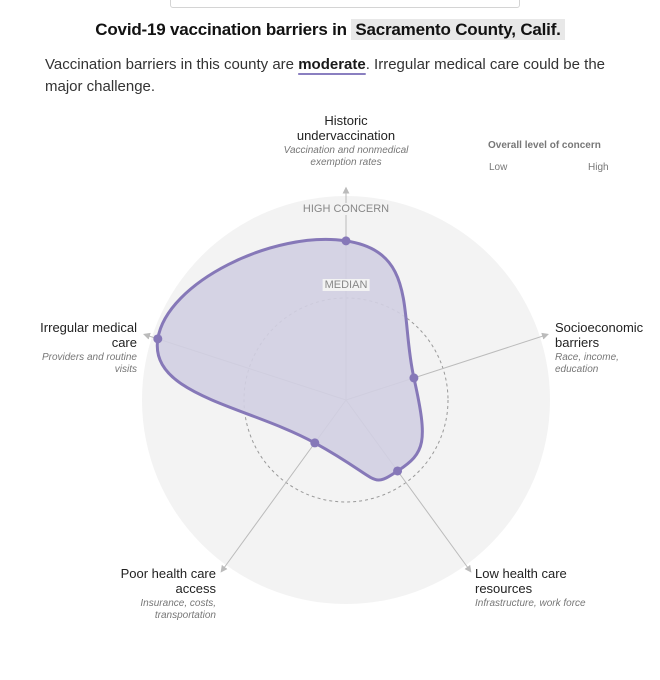 The height and width of the screenshot is (680, 660). Describe the element at coordinates (599, 335) in the screenshot. I see `axis-name: Socioeconomic barriers` at that location.